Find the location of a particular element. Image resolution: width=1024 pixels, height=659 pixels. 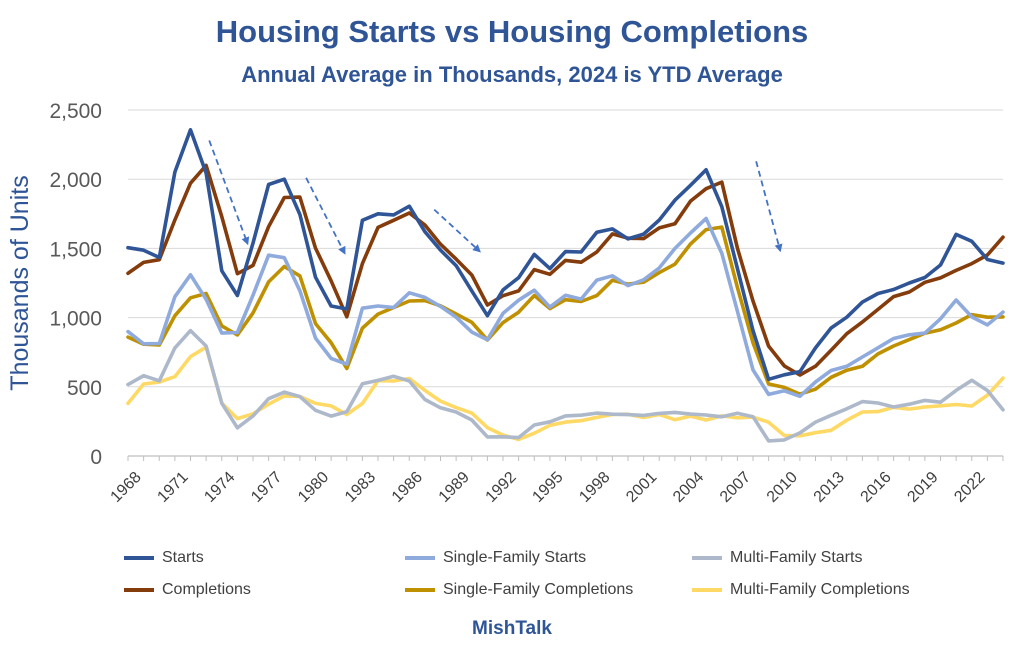

legend-label-single-family-completions: Single-Family Completions is located at coordinates (538, 589).